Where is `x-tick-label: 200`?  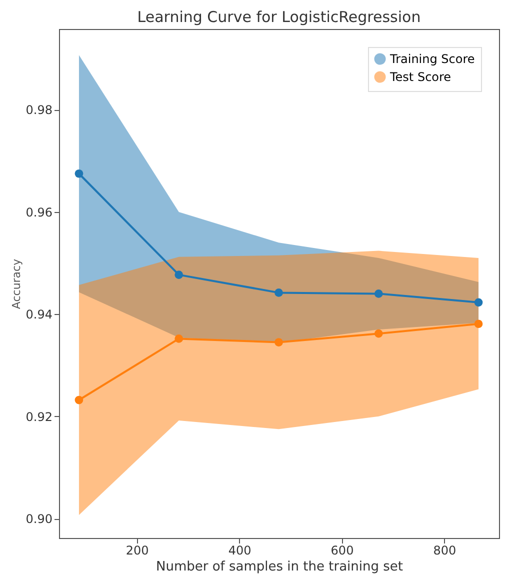
x-tick-label: 200 is located at coordinates (137, 551).